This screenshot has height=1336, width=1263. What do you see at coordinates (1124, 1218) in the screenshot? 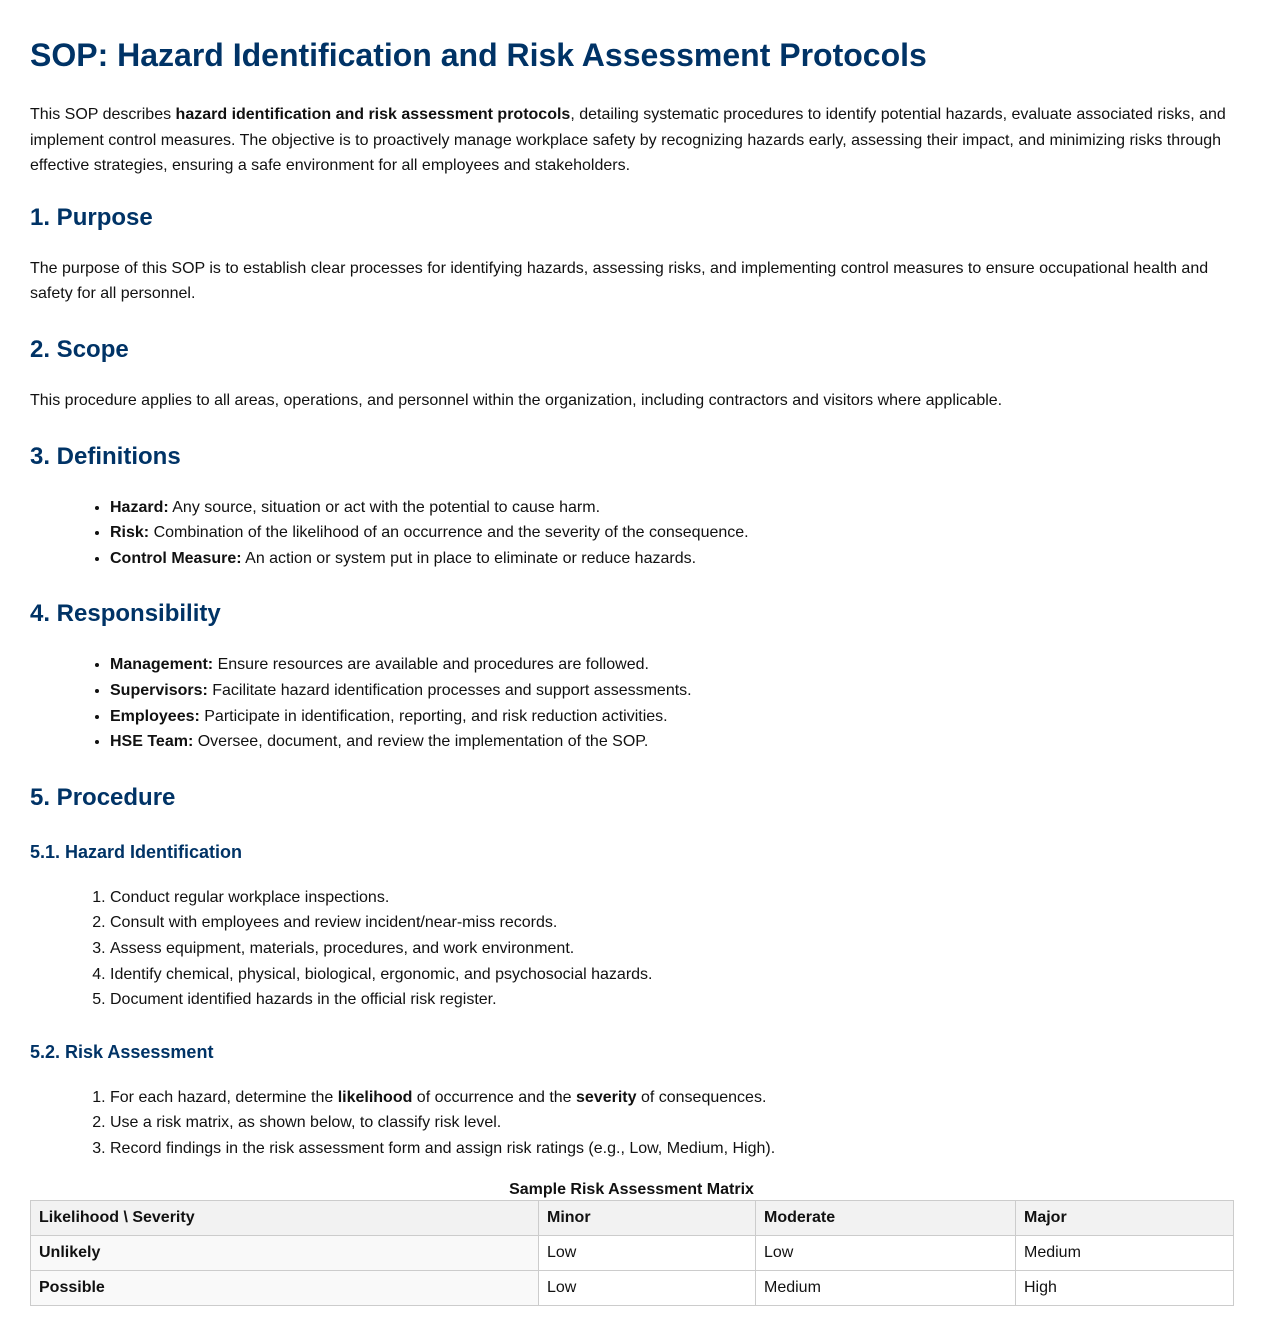
I see `header-cell: Major` at bounding box center [1124, 1218].